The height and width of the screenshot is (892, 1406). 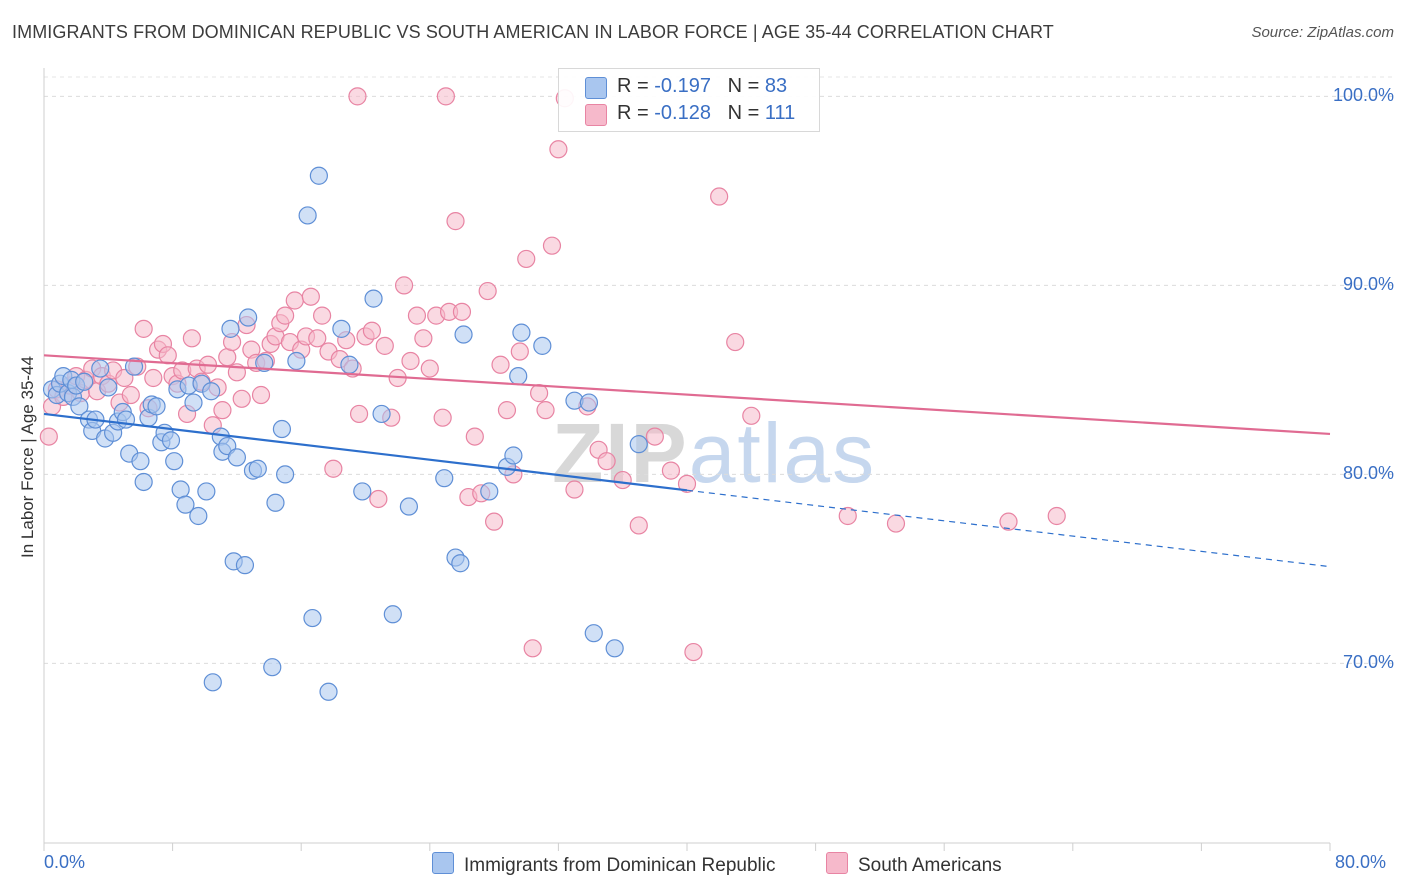 What do you see at coordinates (1368, 662) in the screenshot?
I see `y-tick-label: 70.0%` at bounding box center [1368, 662].